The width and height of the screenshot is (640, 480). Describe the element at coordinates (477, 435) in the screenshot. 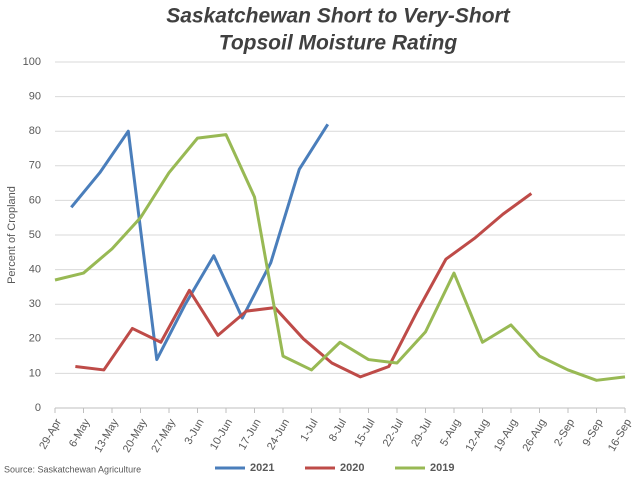

I see `x-tick-label: 12-Aug` at that location.